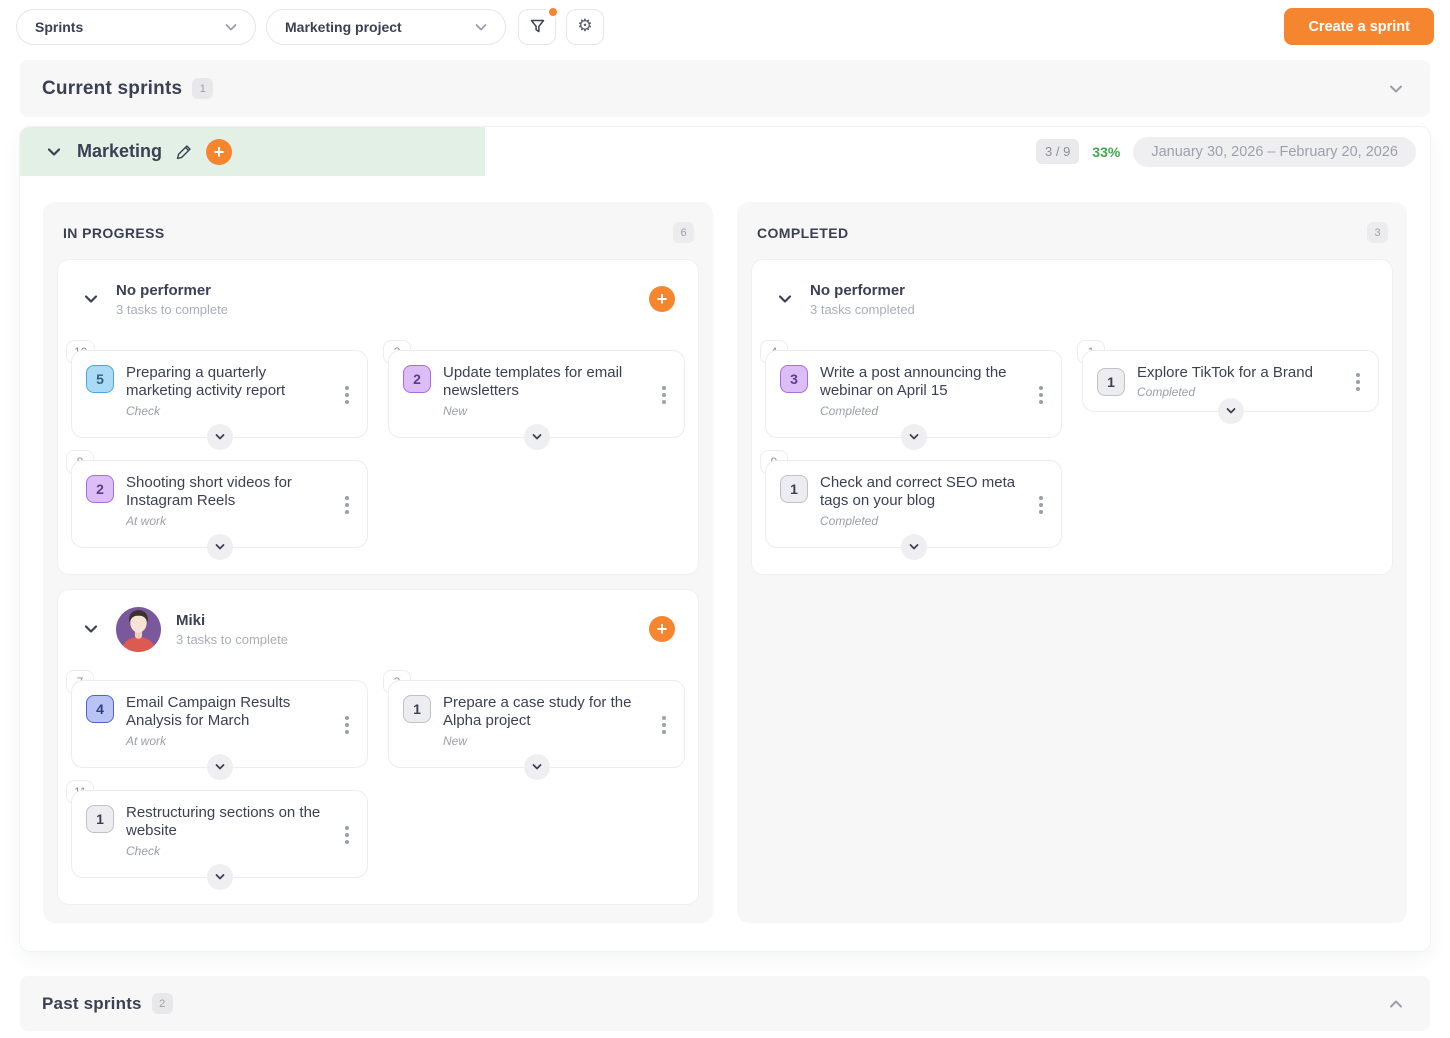 This screenshot has width=1450, height=1038. I want to click on funnel-icon, so click(537, 26).